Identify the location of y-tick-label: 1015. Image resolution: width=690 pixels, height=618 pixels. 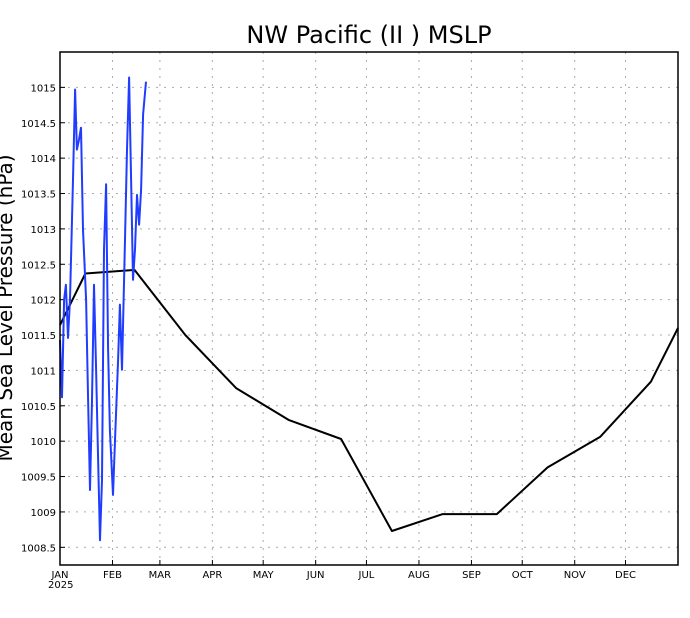
(43, 88).